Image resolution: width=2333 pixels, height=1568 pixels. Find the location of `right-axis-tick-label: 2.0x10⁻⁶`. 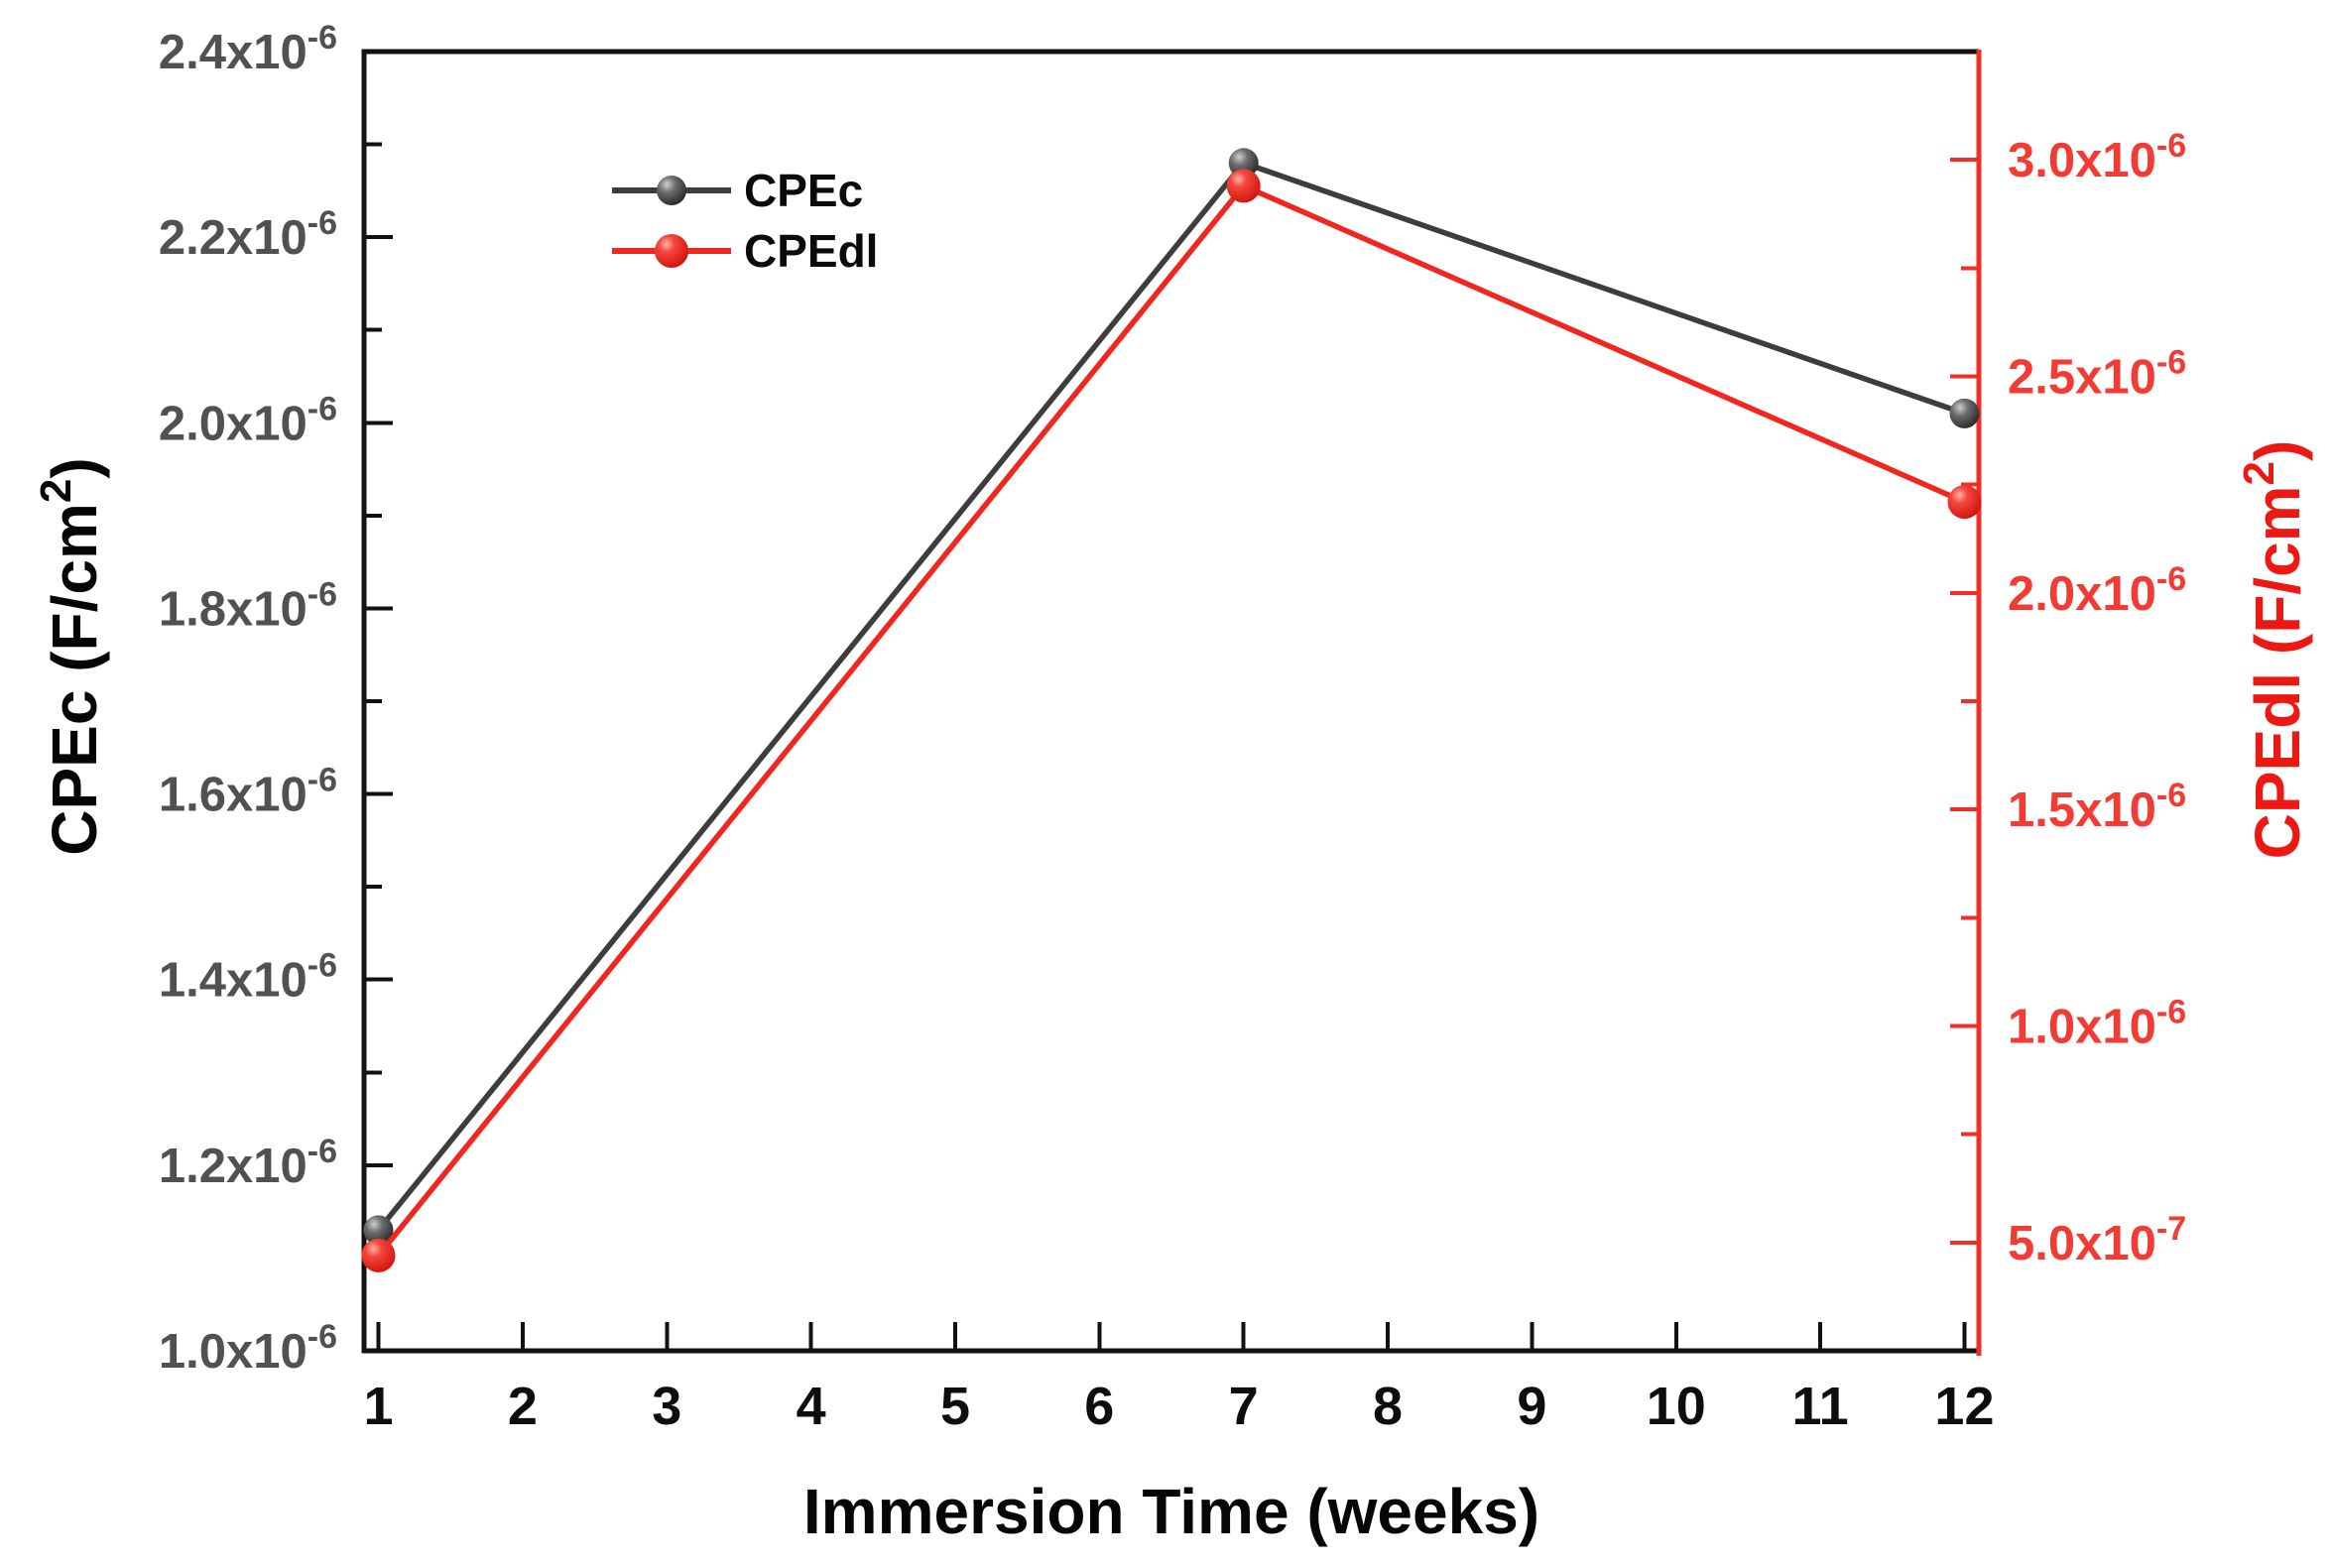

right-axis-tick-label: 2.0x10⁻⁶ is located at coordinates (2097, 590).